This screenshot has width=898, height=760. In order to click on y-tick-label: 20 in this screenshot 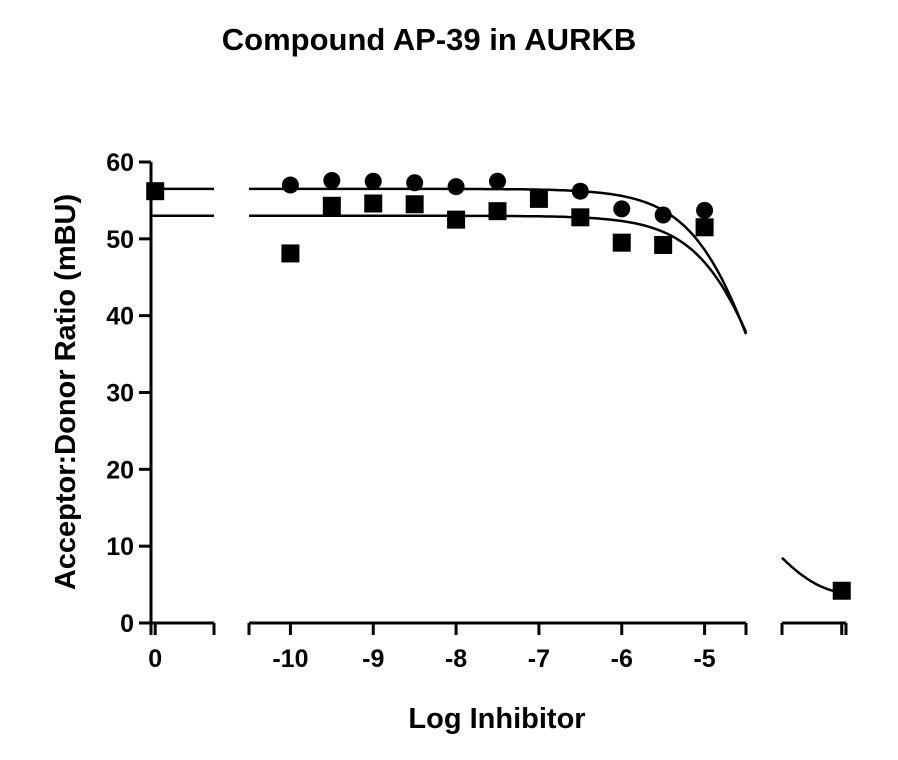, I will do `click(120, 470)`.